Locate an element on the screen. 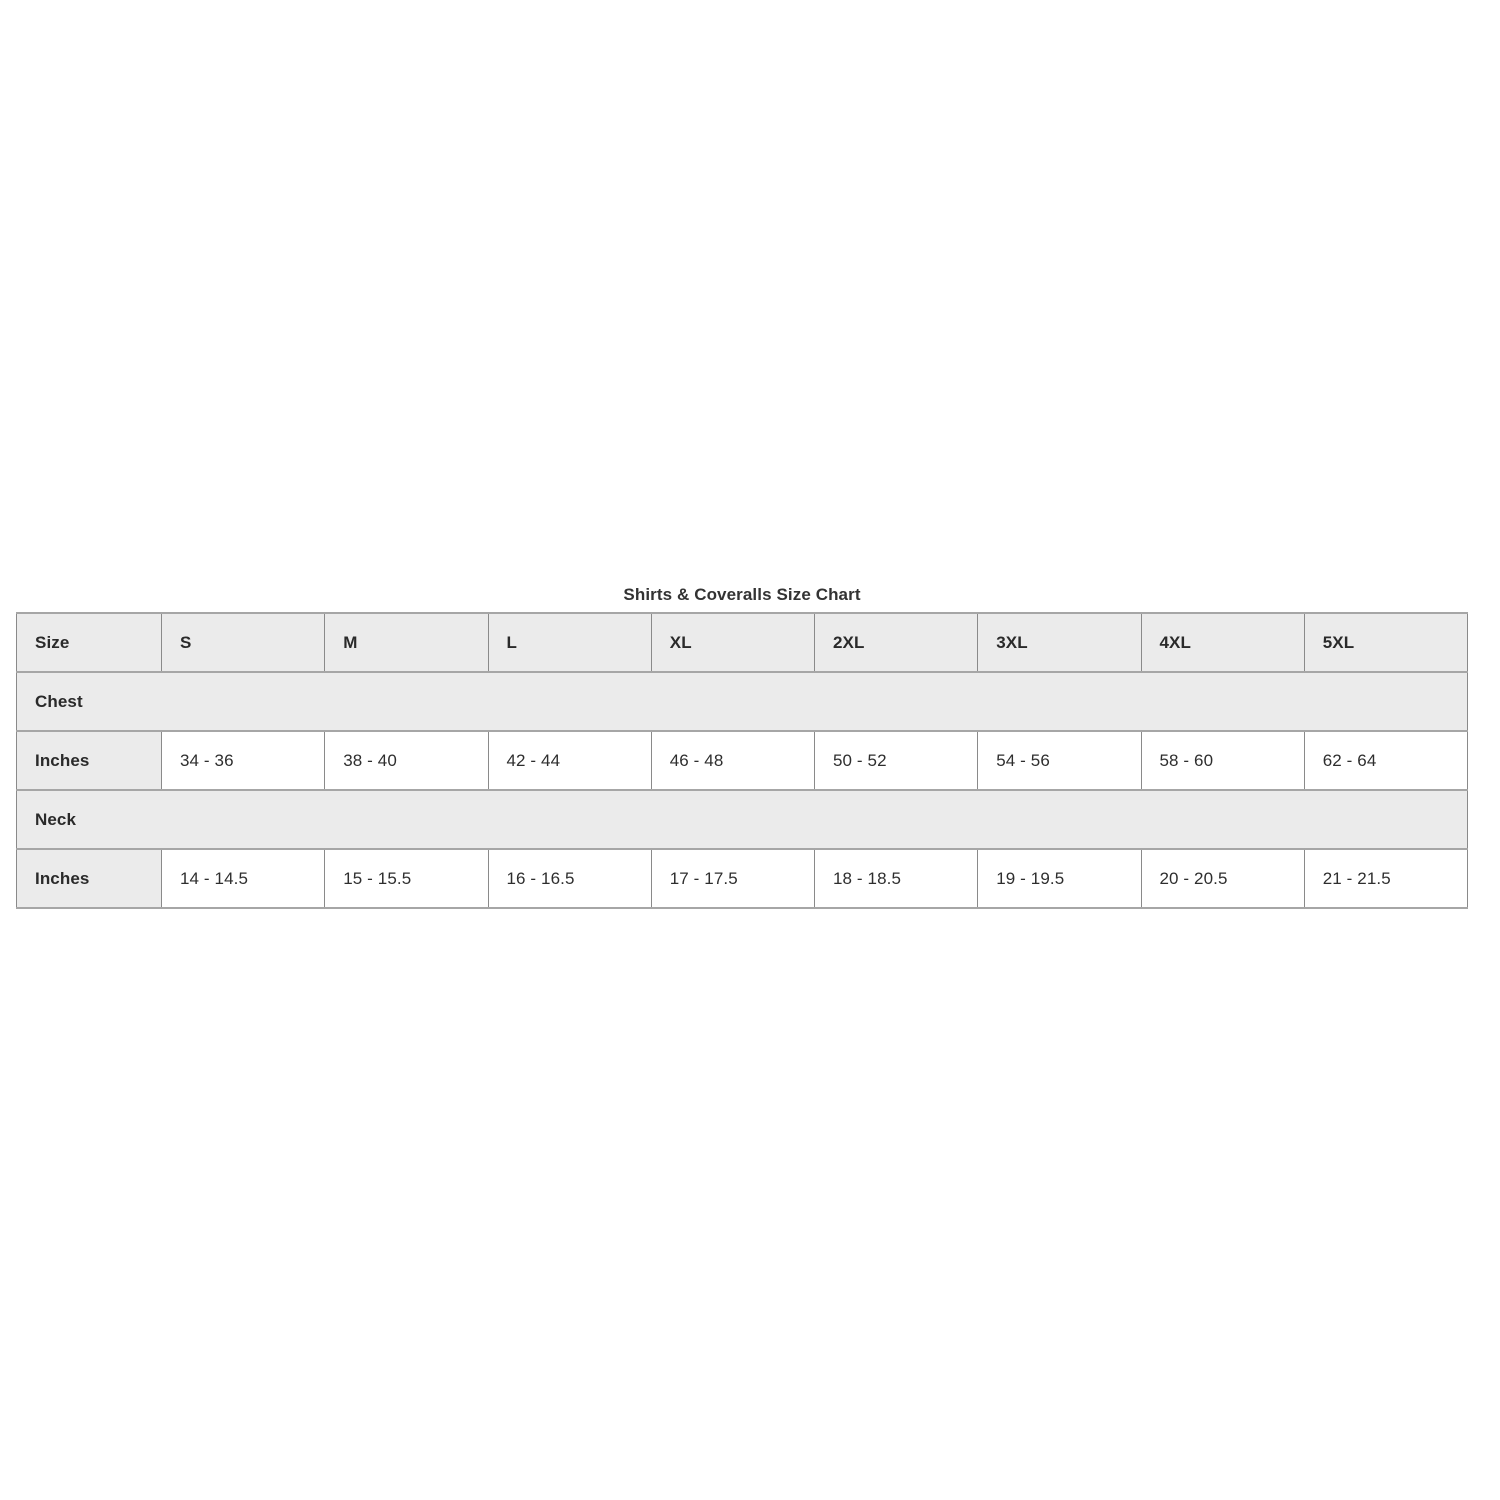  header-row: Size S M L XL 2XL 3XL 4XL 5XL is located at coordinates (742, 642).